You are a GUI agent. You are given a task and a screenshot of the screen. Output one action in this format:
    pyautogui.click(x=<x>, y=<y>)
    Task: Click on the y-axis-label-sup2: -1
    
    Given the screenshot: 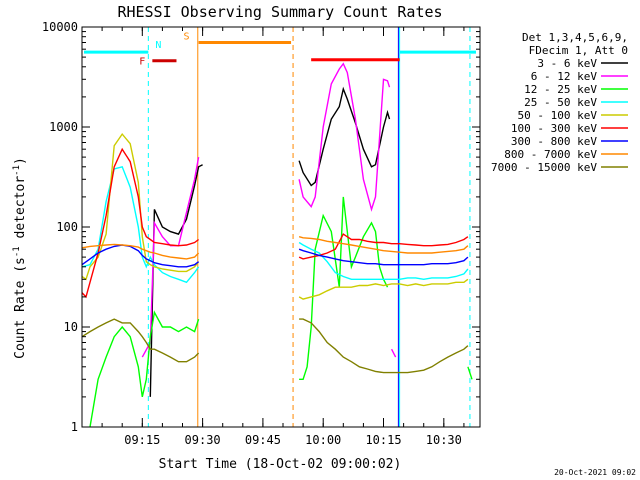 What is the action you would take?
    pyautogui.click(x=17, y=170)
    